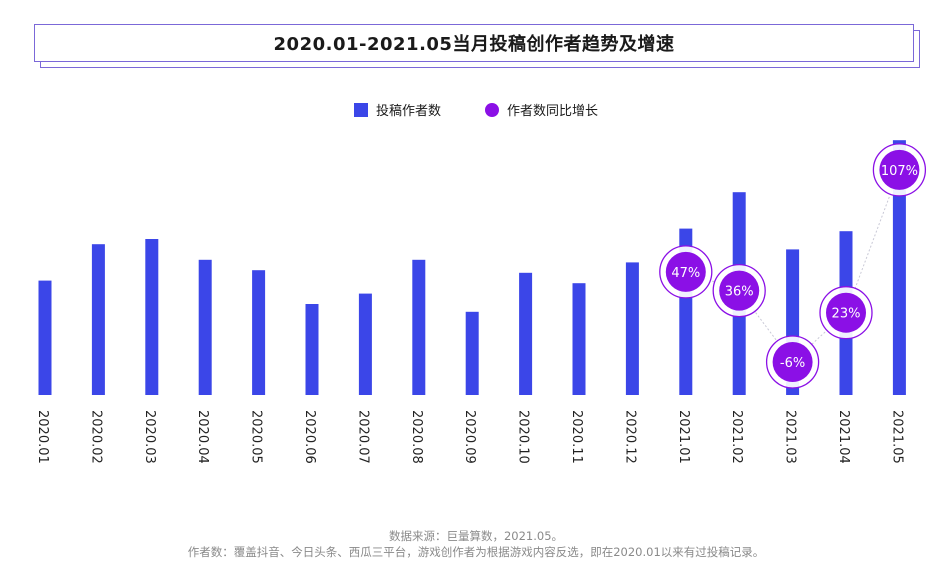 This screenshot has width=952, height=566. Describe the element at coordinates (526, 333) in the screenshot. I see `bar-2020.10` at that location.